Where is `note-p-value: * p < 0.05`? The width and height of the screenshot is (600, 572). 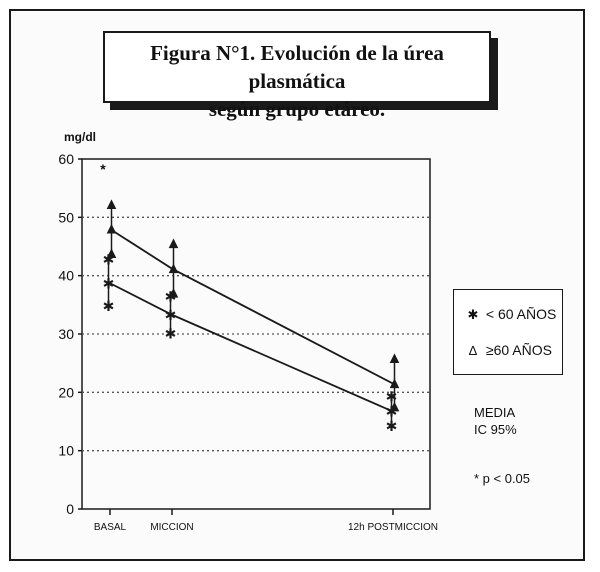 note-p-value: * p < 0.05 is located at coordinates (502, 478).